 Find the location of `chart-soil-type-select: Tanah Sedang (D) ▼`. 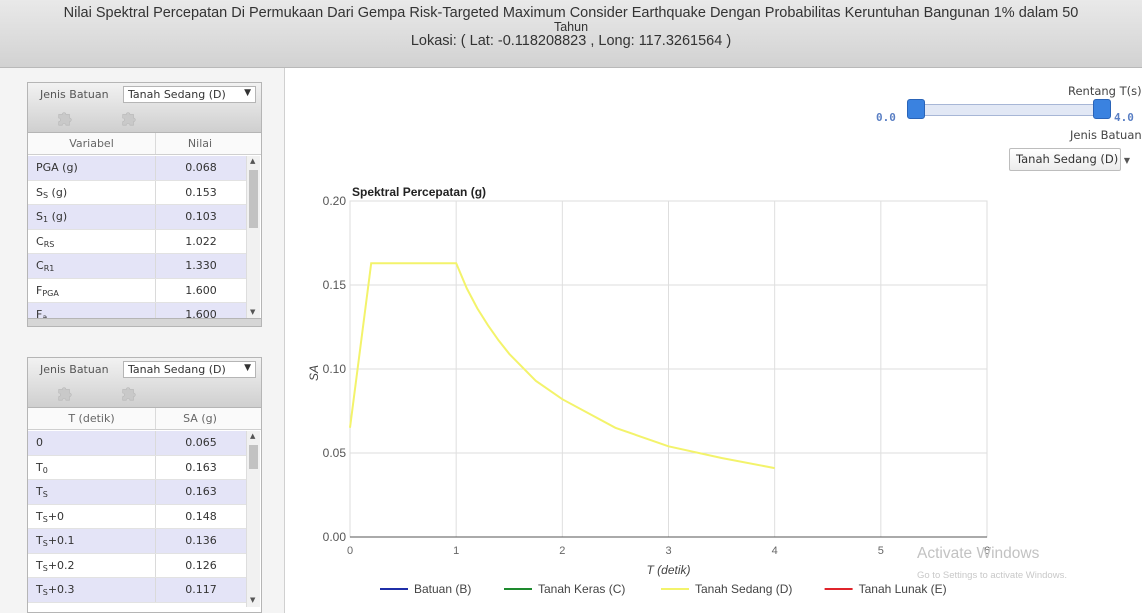

chart-soil-type-select: Tanah Sedang (D) ▼ is located at coordinates (1069, 159).